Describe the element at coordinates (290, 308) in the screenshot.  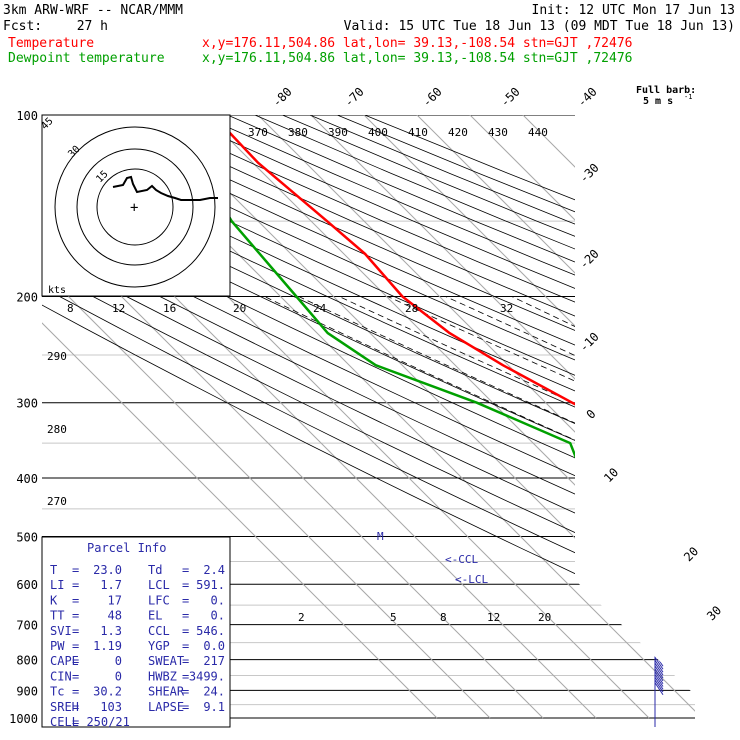
I see `hodograph-speed-labels: 8 12 16 20 24 28 32` at that location.